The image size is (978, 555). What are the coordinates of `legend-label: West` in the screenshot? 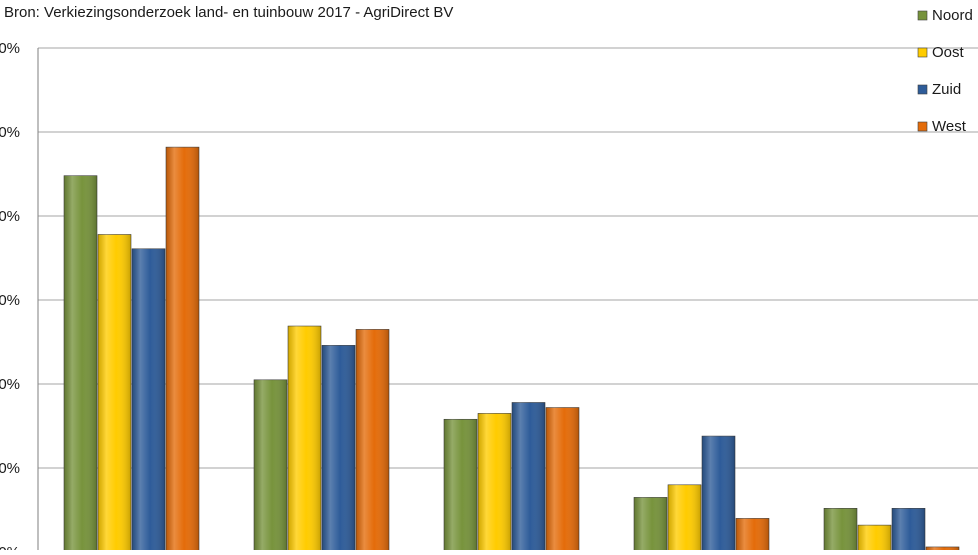 It's located at (949, 126).